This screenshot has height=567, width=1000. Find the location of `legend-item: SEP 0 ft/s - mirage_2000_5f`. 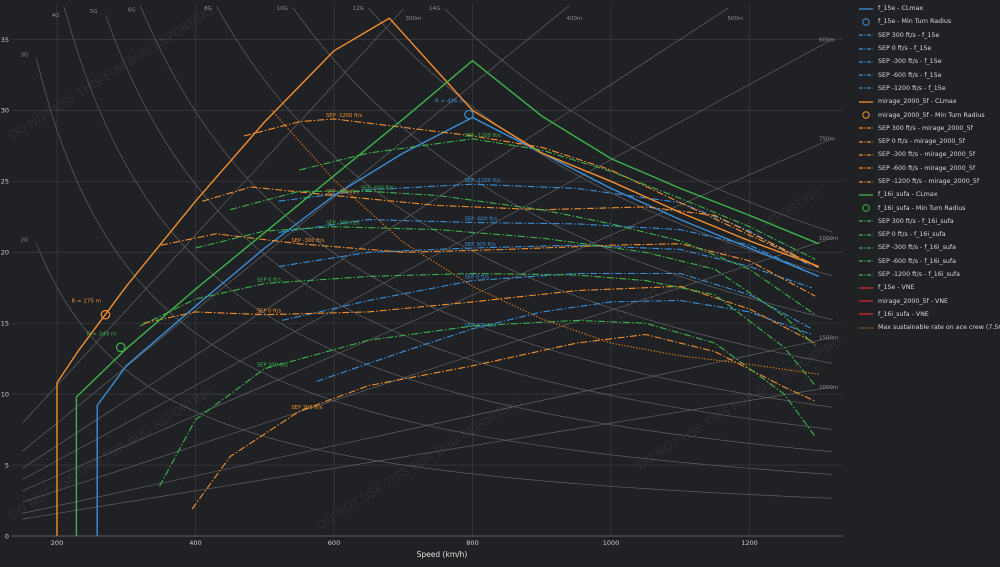

legend-item: SEP 0 ft/s - mirage_2000_5f is located at coordinates (929, 141).